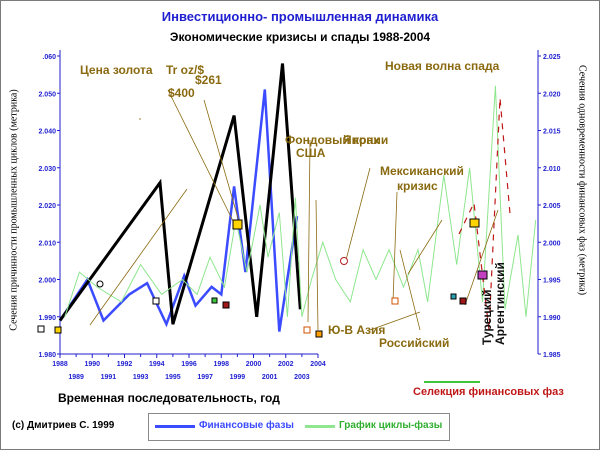  Describe the element at coordinates (463, 301) in the screenshot. I see `marker-russia-b` at that location.